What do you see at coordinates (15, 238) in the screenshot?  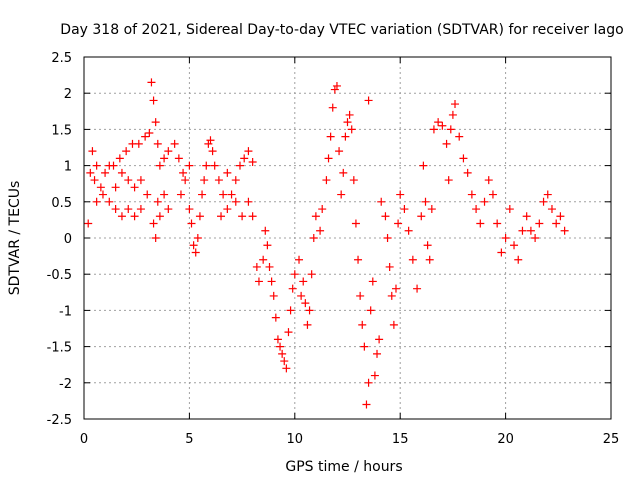 I see `y-axis-label: SDTVAR / TECUs` at bounding box center [15, 238].